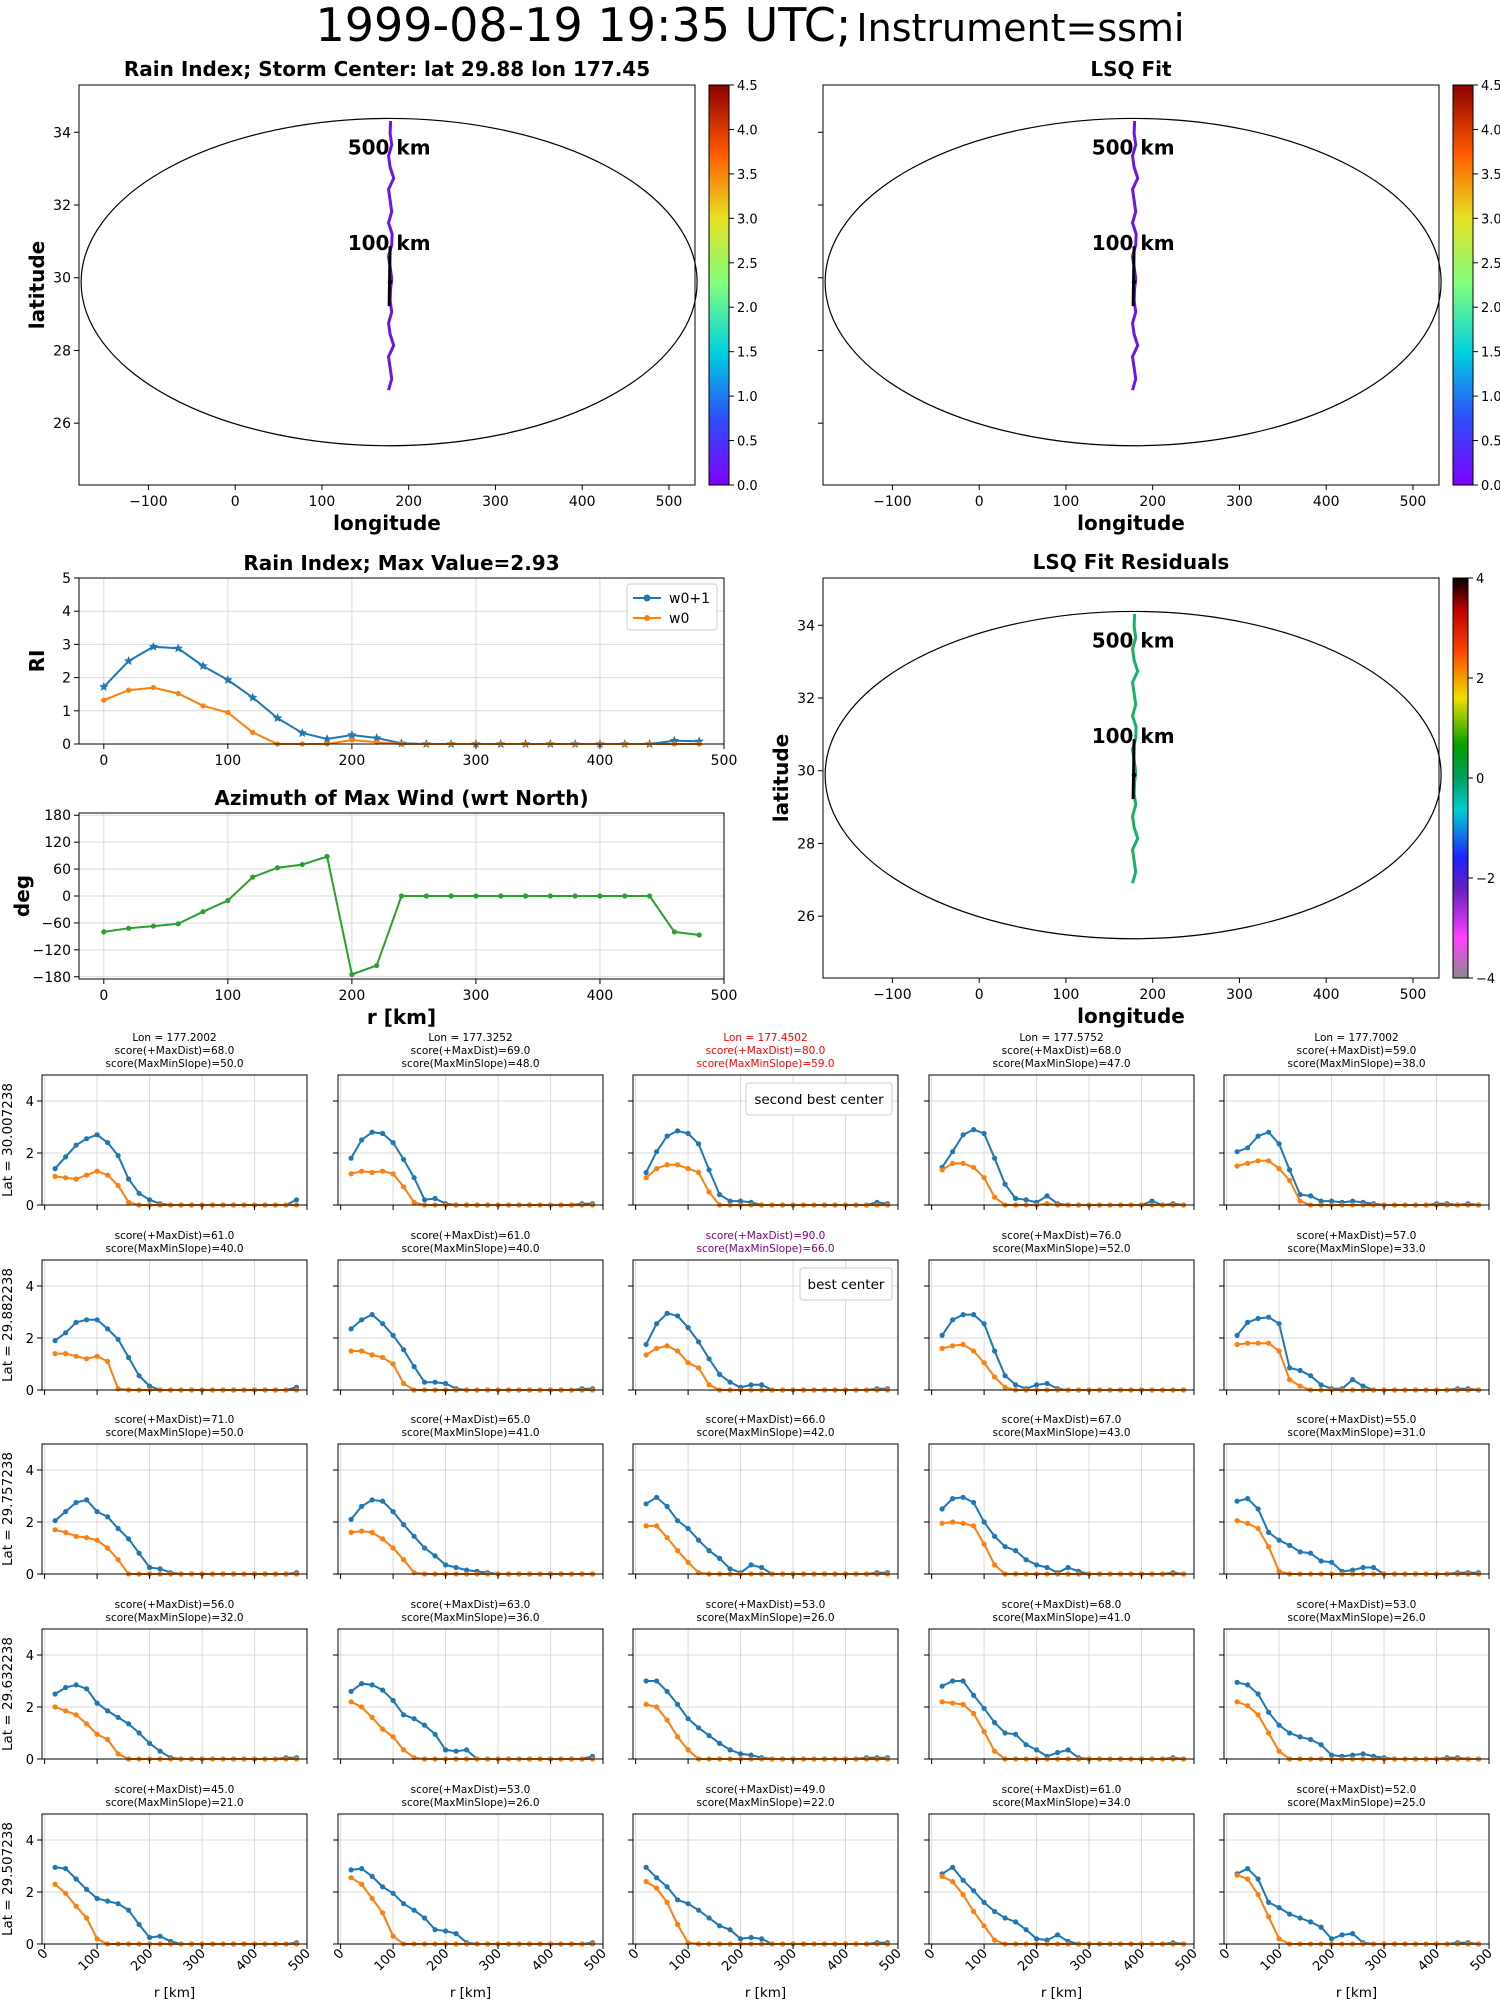 The height and width of the screenshot is (2000, 1500). I want to click on lsq_residuals_map-storm-center-marker, so click(1134, 775).